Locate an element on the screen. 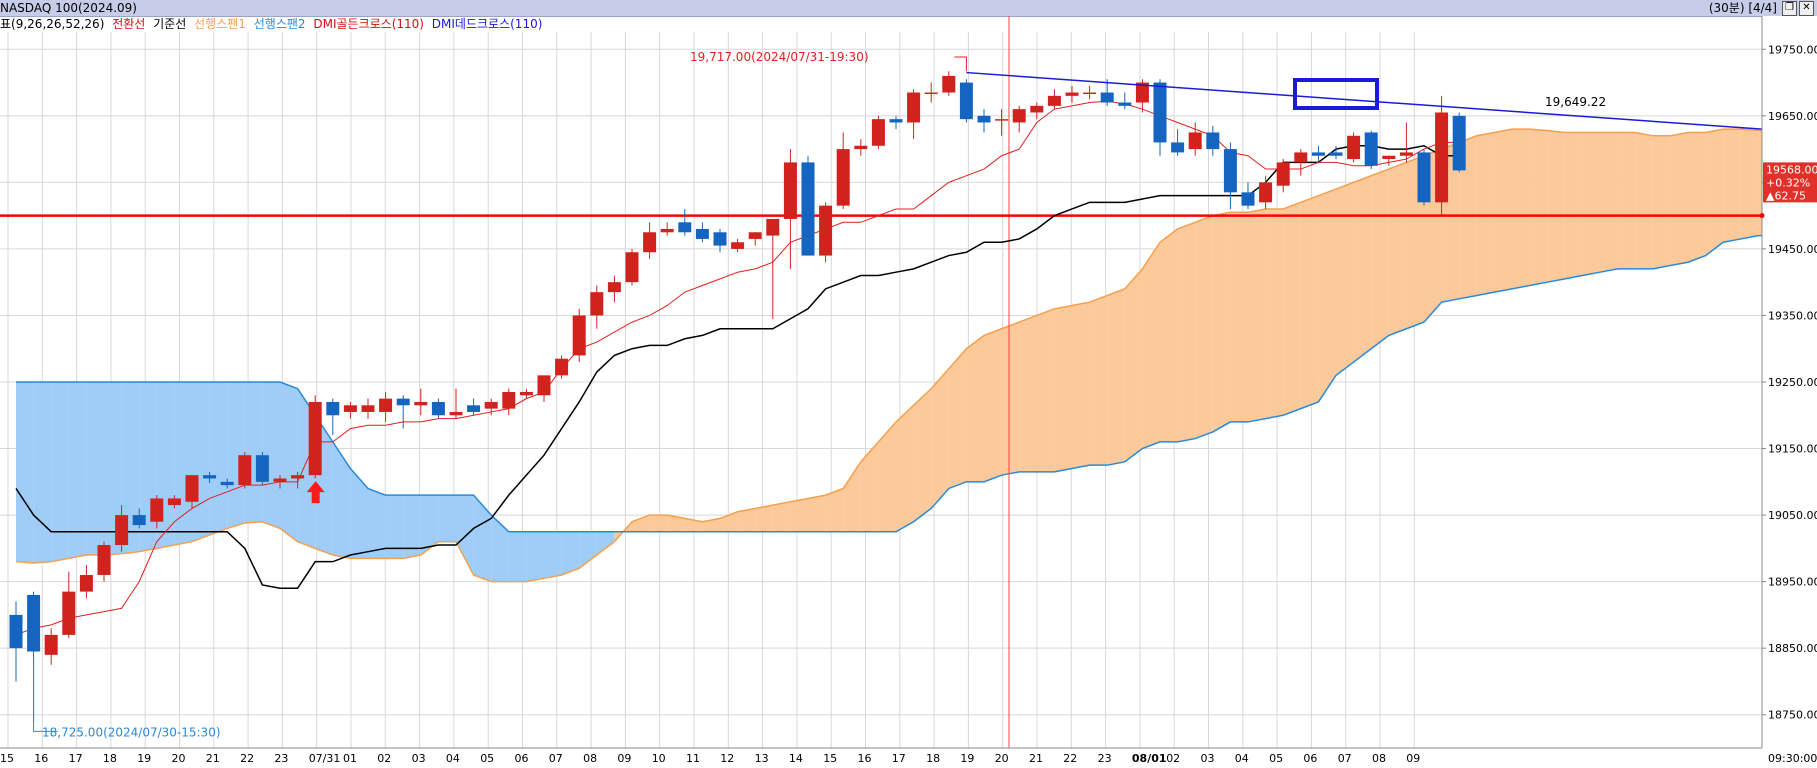 This screenshot has height=768, width=1817. time-tick-label: 19 is located at coordinates (144, 758).